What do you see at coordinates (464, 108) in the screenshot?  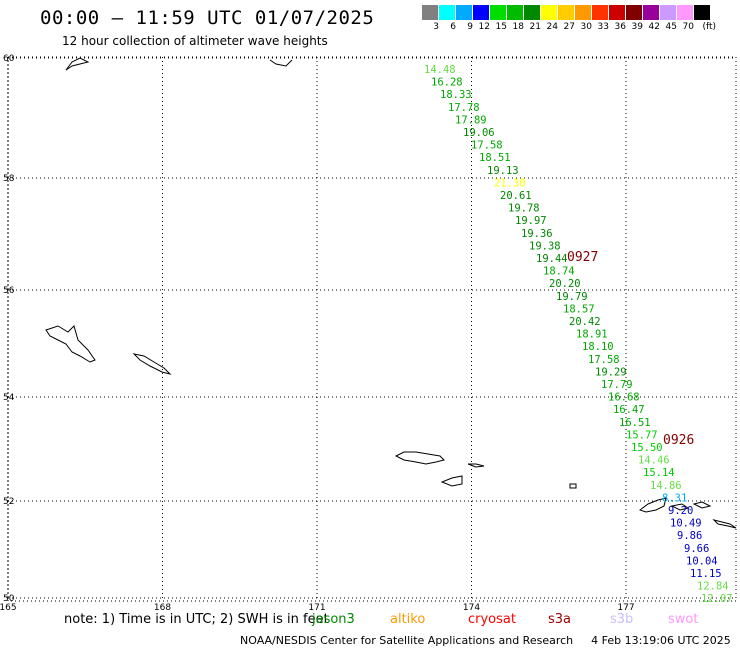 I see `wave-height-value: 17.78` at bounding box center [464, 108].